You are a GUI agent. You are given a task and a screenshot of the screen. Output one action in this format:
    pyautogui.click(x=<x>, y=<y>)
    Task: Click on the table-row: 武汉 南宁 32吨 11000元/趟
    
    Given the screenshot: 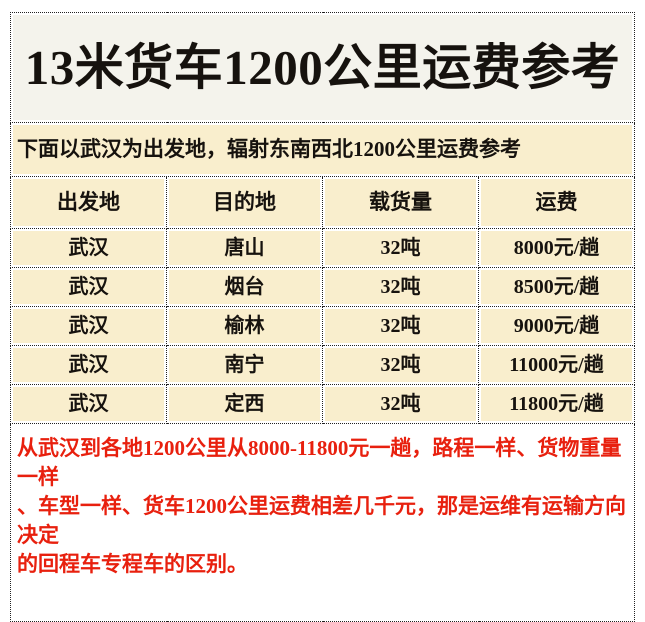 What is the action you would take?
    pyautogui.click(x=322, y=365)
    